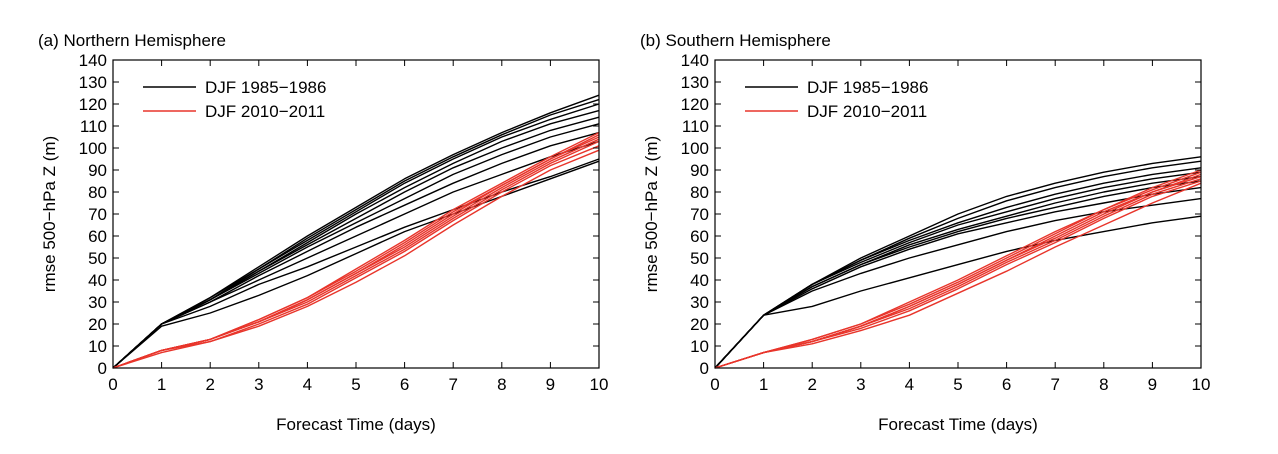  I want to click on sh-y-tick-label-10: 100, so click(695, 148).